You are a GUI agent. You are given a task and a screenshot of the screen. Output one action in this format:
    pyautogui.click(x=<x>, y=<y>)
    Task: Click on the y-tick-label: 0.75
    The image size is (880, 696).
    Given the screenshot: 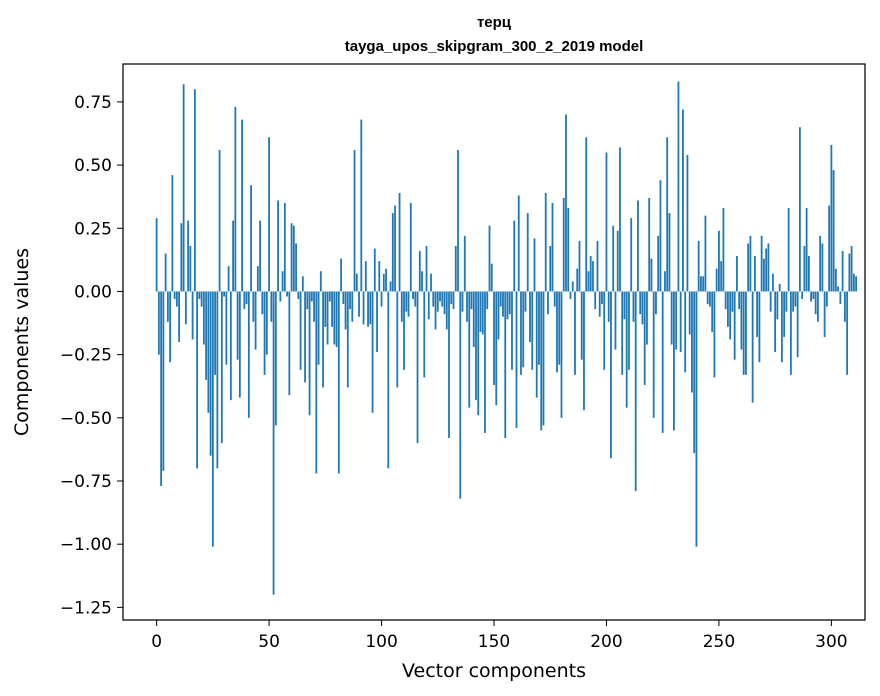 What is the action you would take?
    pyautogui.click(x=93, y=103)
    